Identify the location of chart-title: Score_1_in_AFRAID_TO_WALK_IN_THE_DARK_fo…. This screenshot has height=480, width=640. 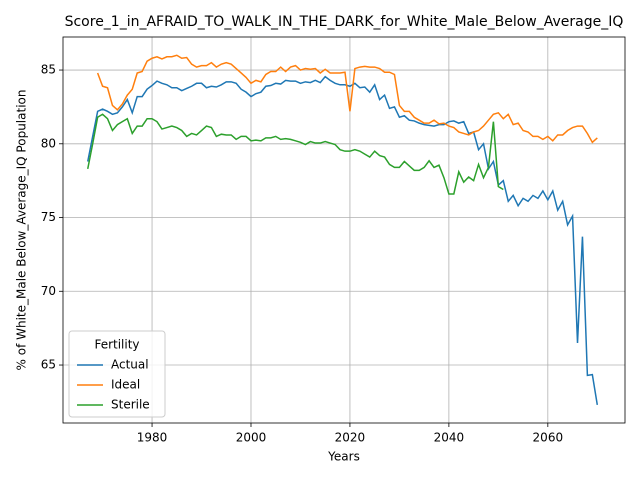
(344, 22).